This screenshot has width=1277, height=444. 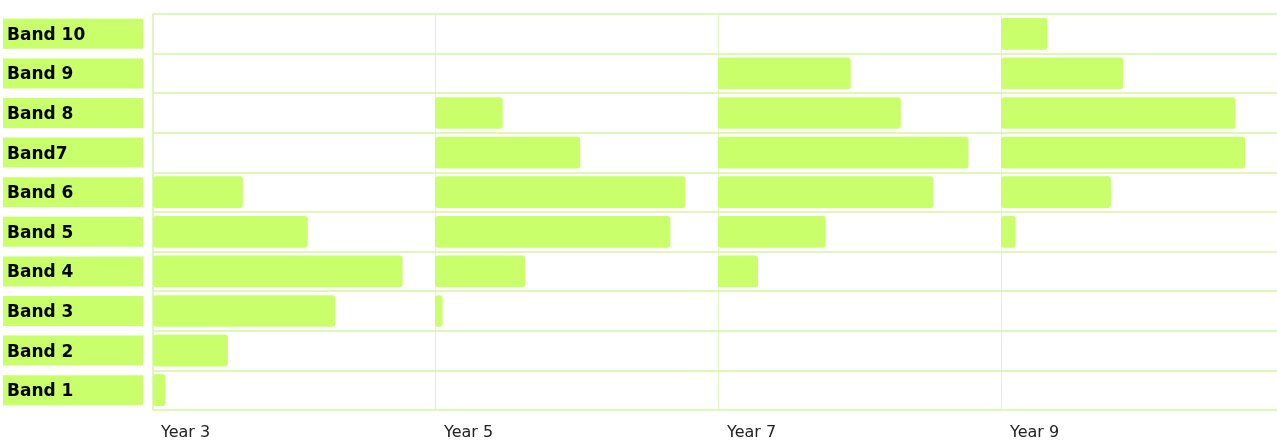 What do you see at coordinates (40, 113) in the screenshot?
I see `y-tick-label: Band 8` at bounding box center [40, 113].